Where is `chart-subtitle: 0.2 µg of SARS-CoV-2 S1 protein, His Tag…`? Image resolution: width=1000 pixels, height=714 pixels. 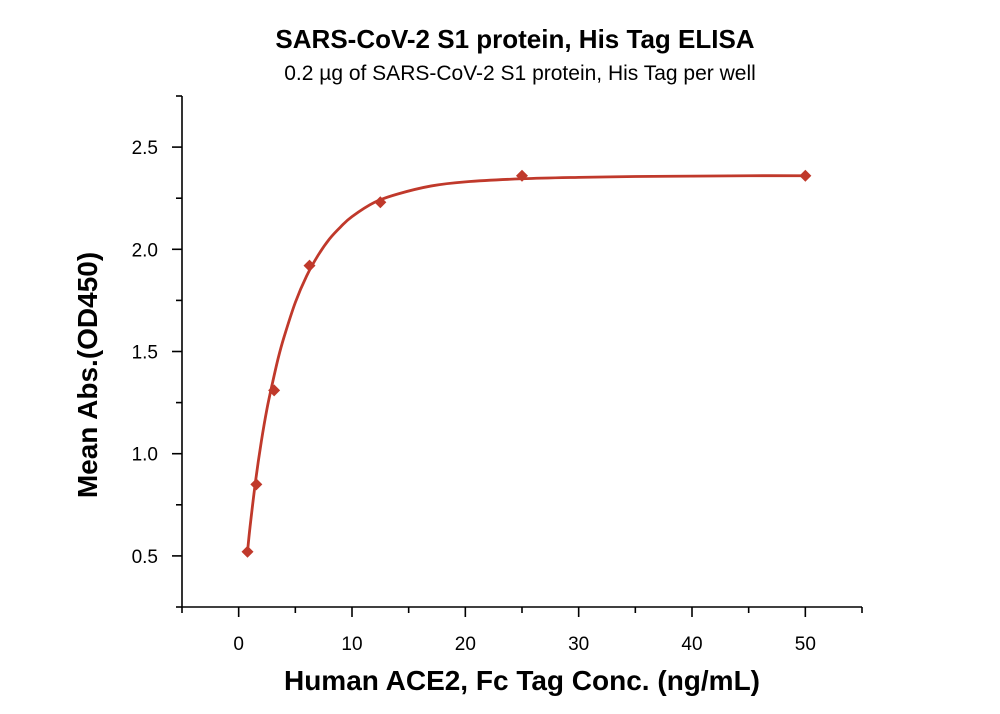 chart-subtitle: 0.2 µg of SARS-CoV-2 S1 protein, His Tag… is located at coordinates (520, 73).